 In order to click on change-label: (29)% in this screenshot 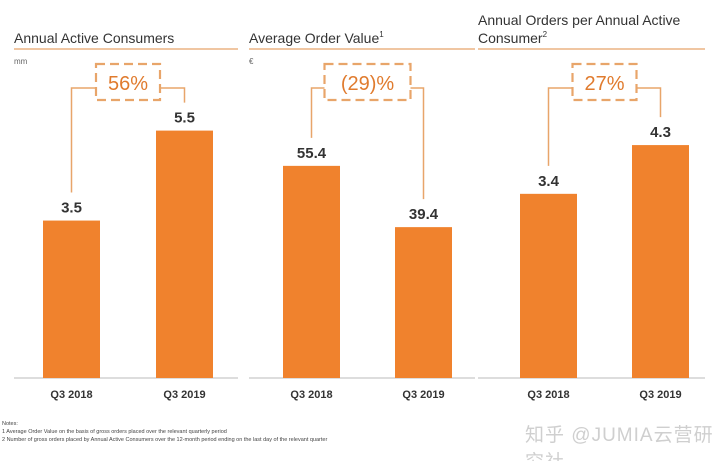, I will do `click(368, 84)`.